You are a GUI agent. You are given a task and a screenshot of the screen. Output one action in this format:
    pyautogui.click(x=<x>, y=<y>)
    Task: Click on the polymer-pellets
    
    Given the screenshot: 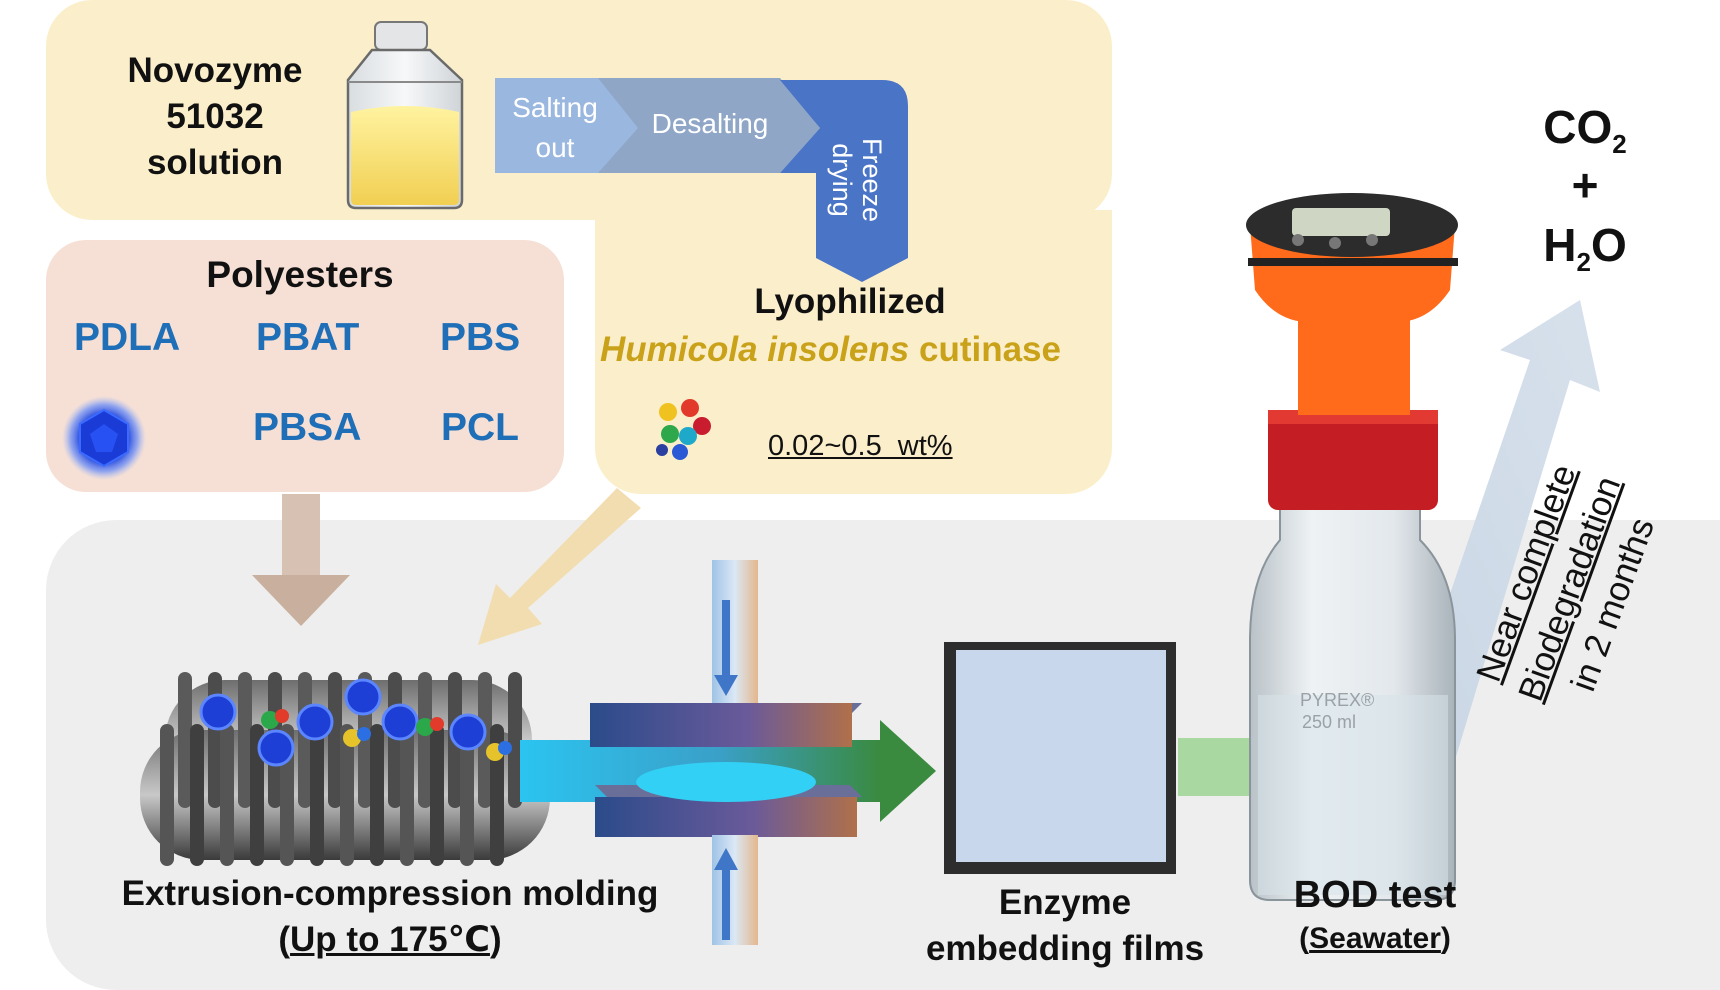 What is the action you would take?
    pyautogui.click(x=343, y=722)
    